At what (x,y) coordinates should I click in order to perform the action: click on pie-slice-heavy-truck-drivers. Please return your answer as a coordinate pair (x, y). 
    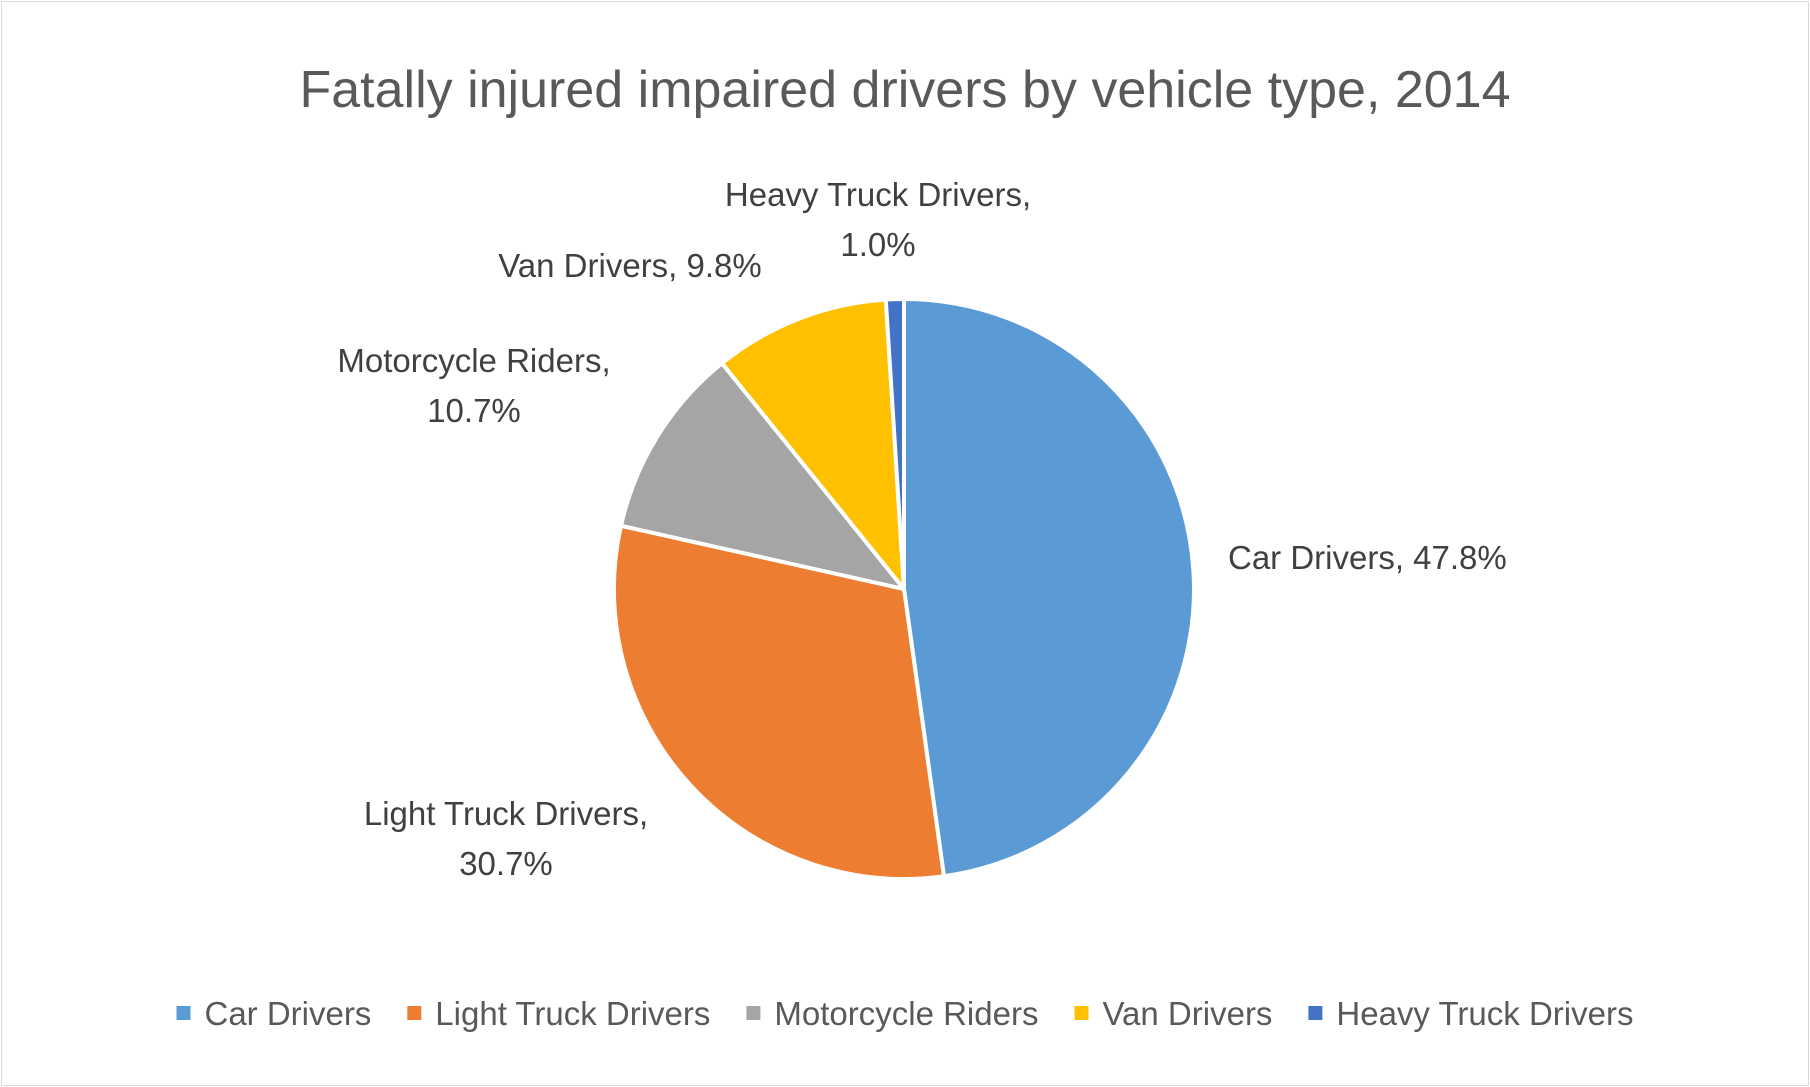
    Looking at the image, I should click on (894, 443).